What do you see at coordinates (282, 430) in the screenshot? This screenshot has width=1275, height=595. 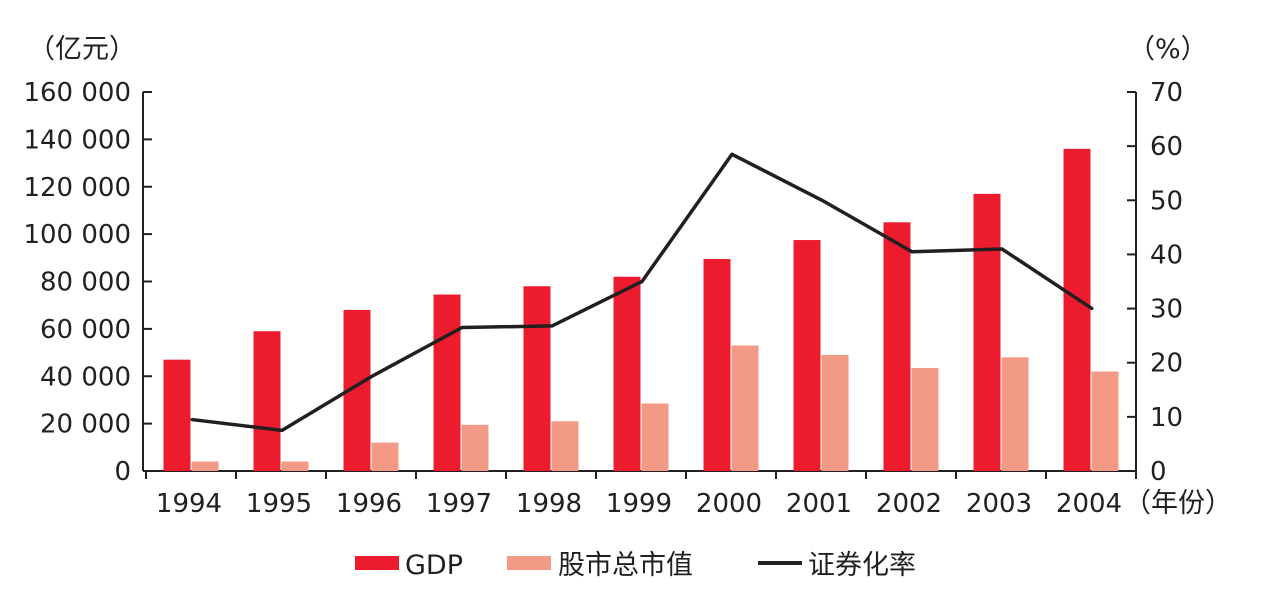 I see `securitization-rate-point-1995` at bounding box center [282, 430].